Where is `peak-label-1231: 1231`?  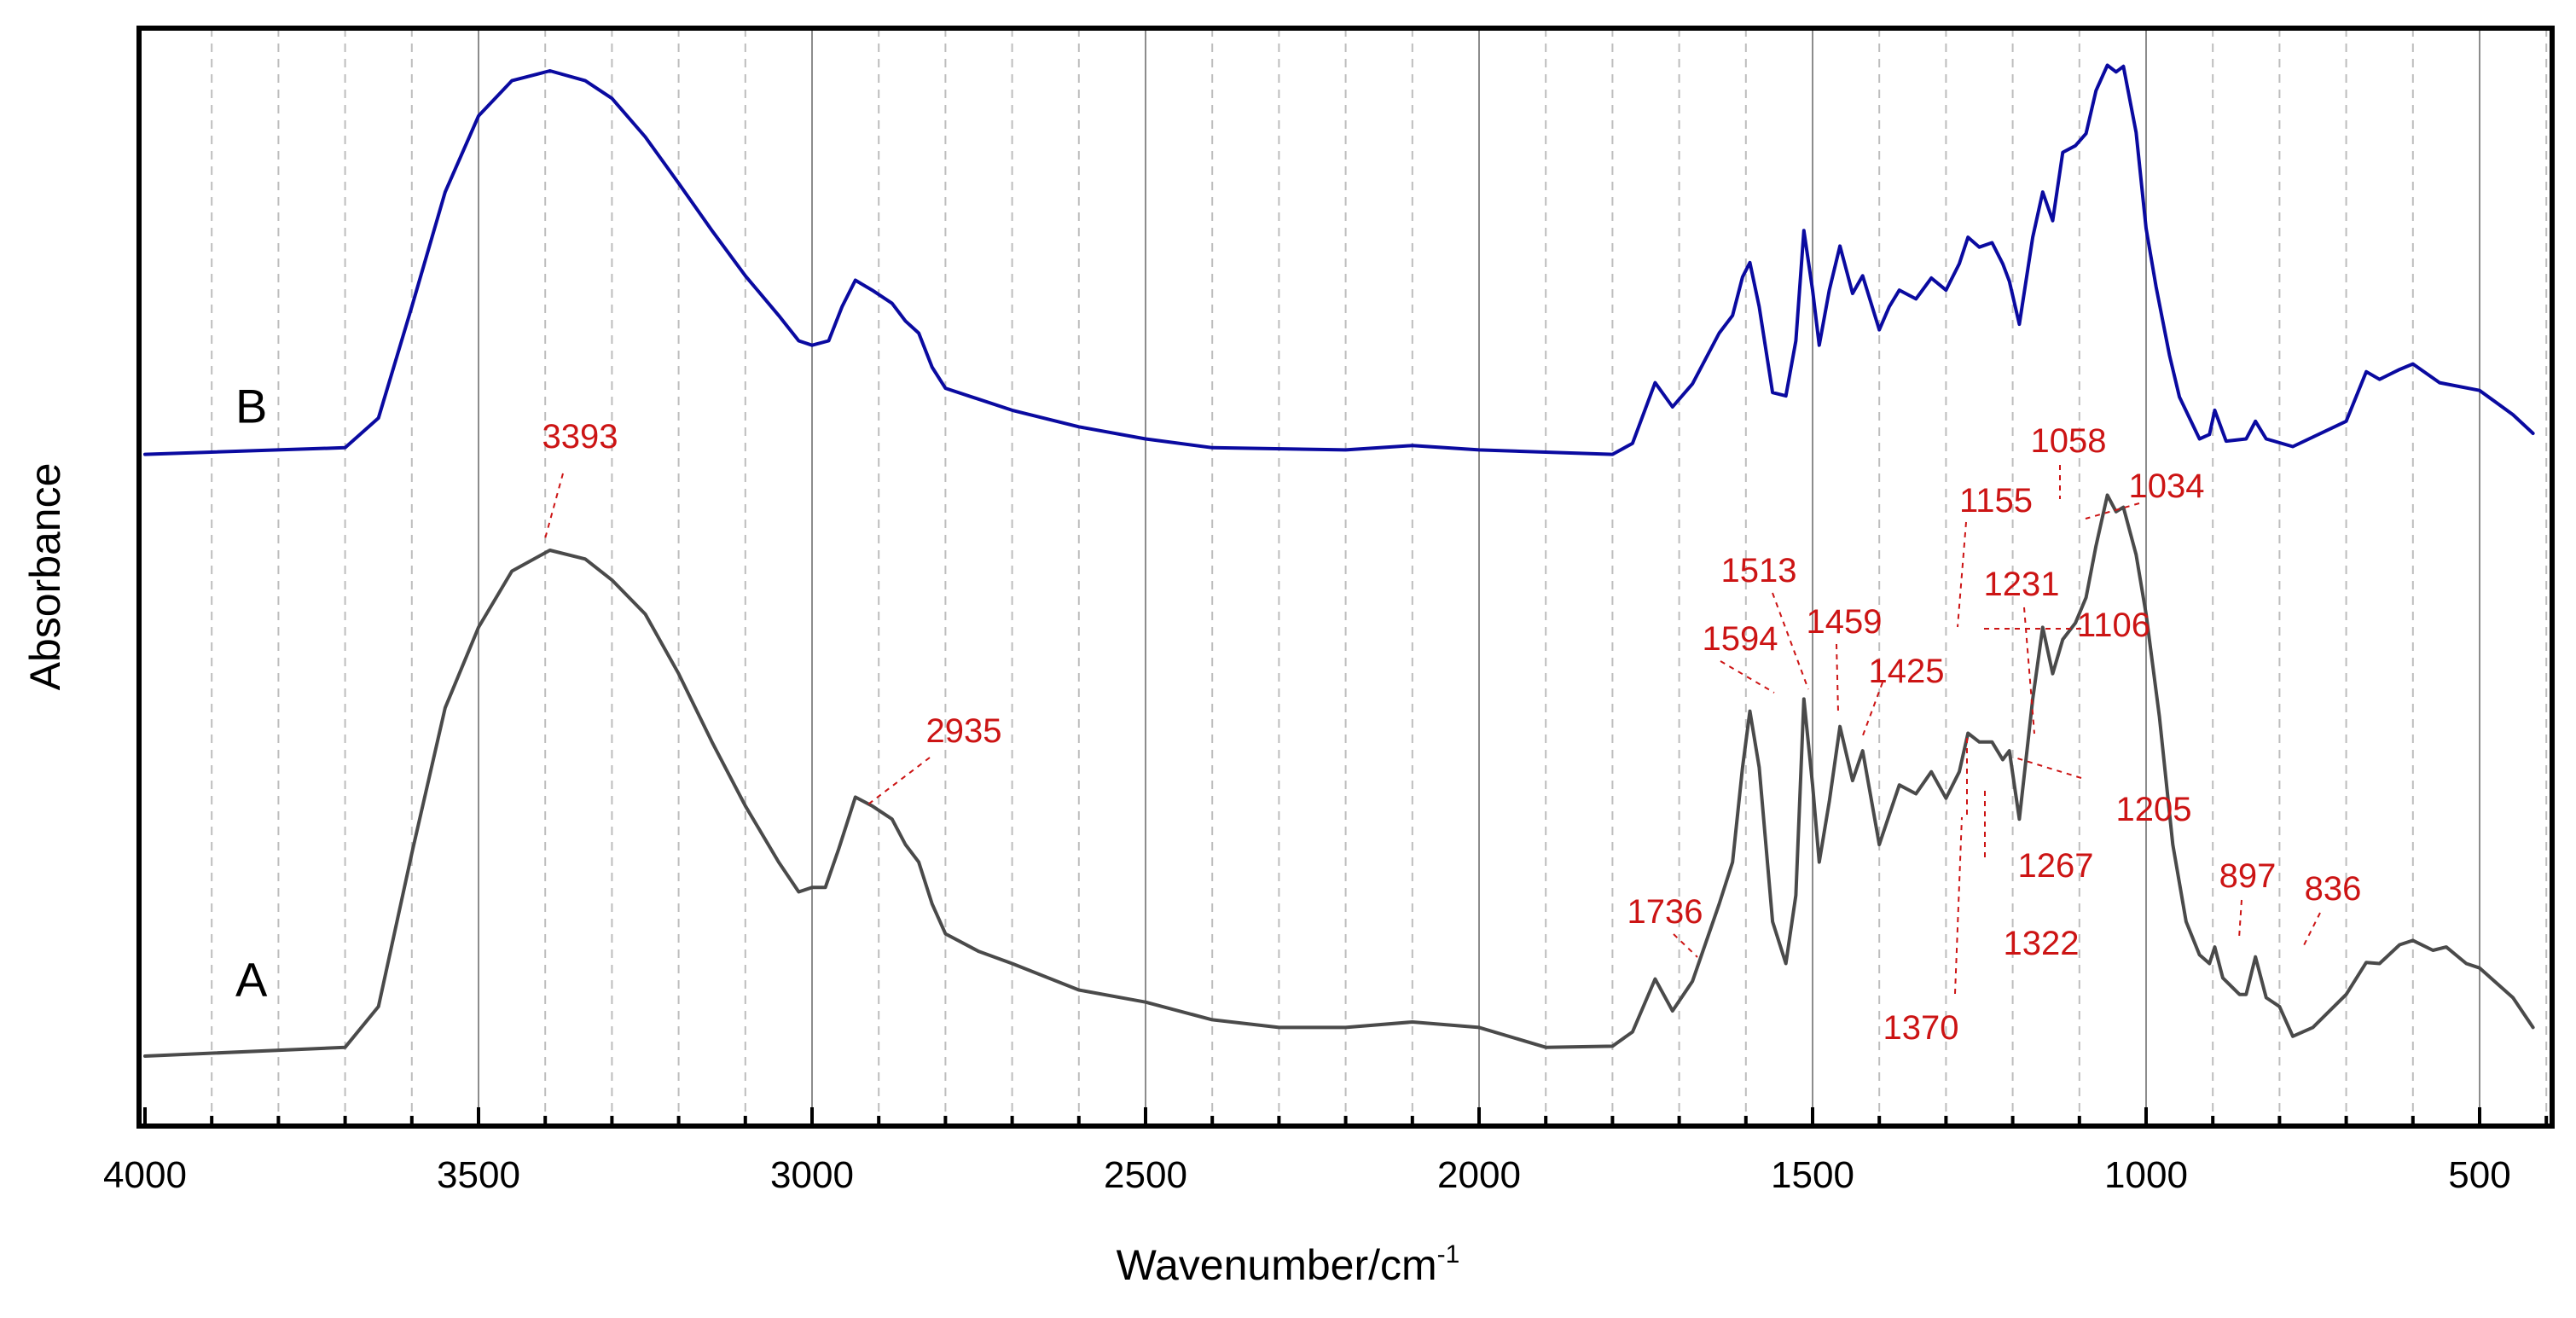 peak-label-1231: 1231 is located at coordinates (2022, 584).